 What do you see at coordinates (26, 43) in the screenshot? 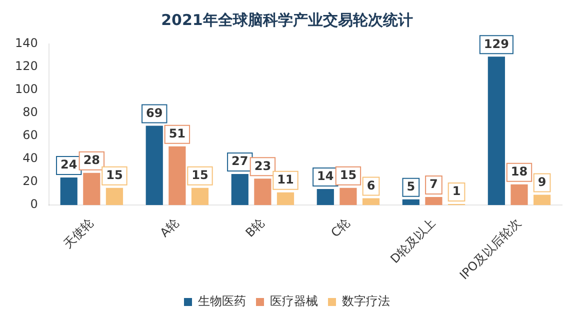
I see `y-tick-label: 140` at bounding box center [26, 43].